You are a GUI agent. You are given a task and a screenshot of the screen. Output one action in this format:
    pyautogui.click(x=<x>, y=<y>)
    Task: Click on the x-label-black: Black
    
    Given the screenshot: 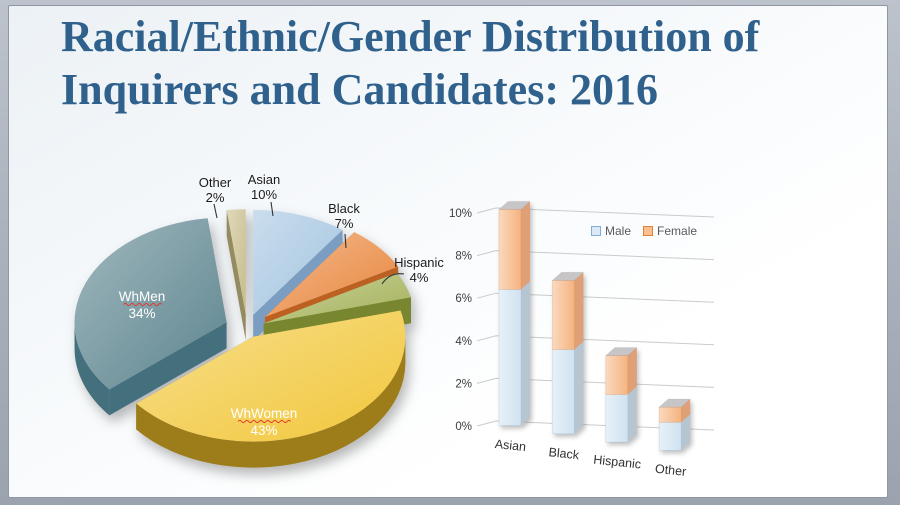 What is the action you would take?
    pyautogui.click(x=564, y=453)
    